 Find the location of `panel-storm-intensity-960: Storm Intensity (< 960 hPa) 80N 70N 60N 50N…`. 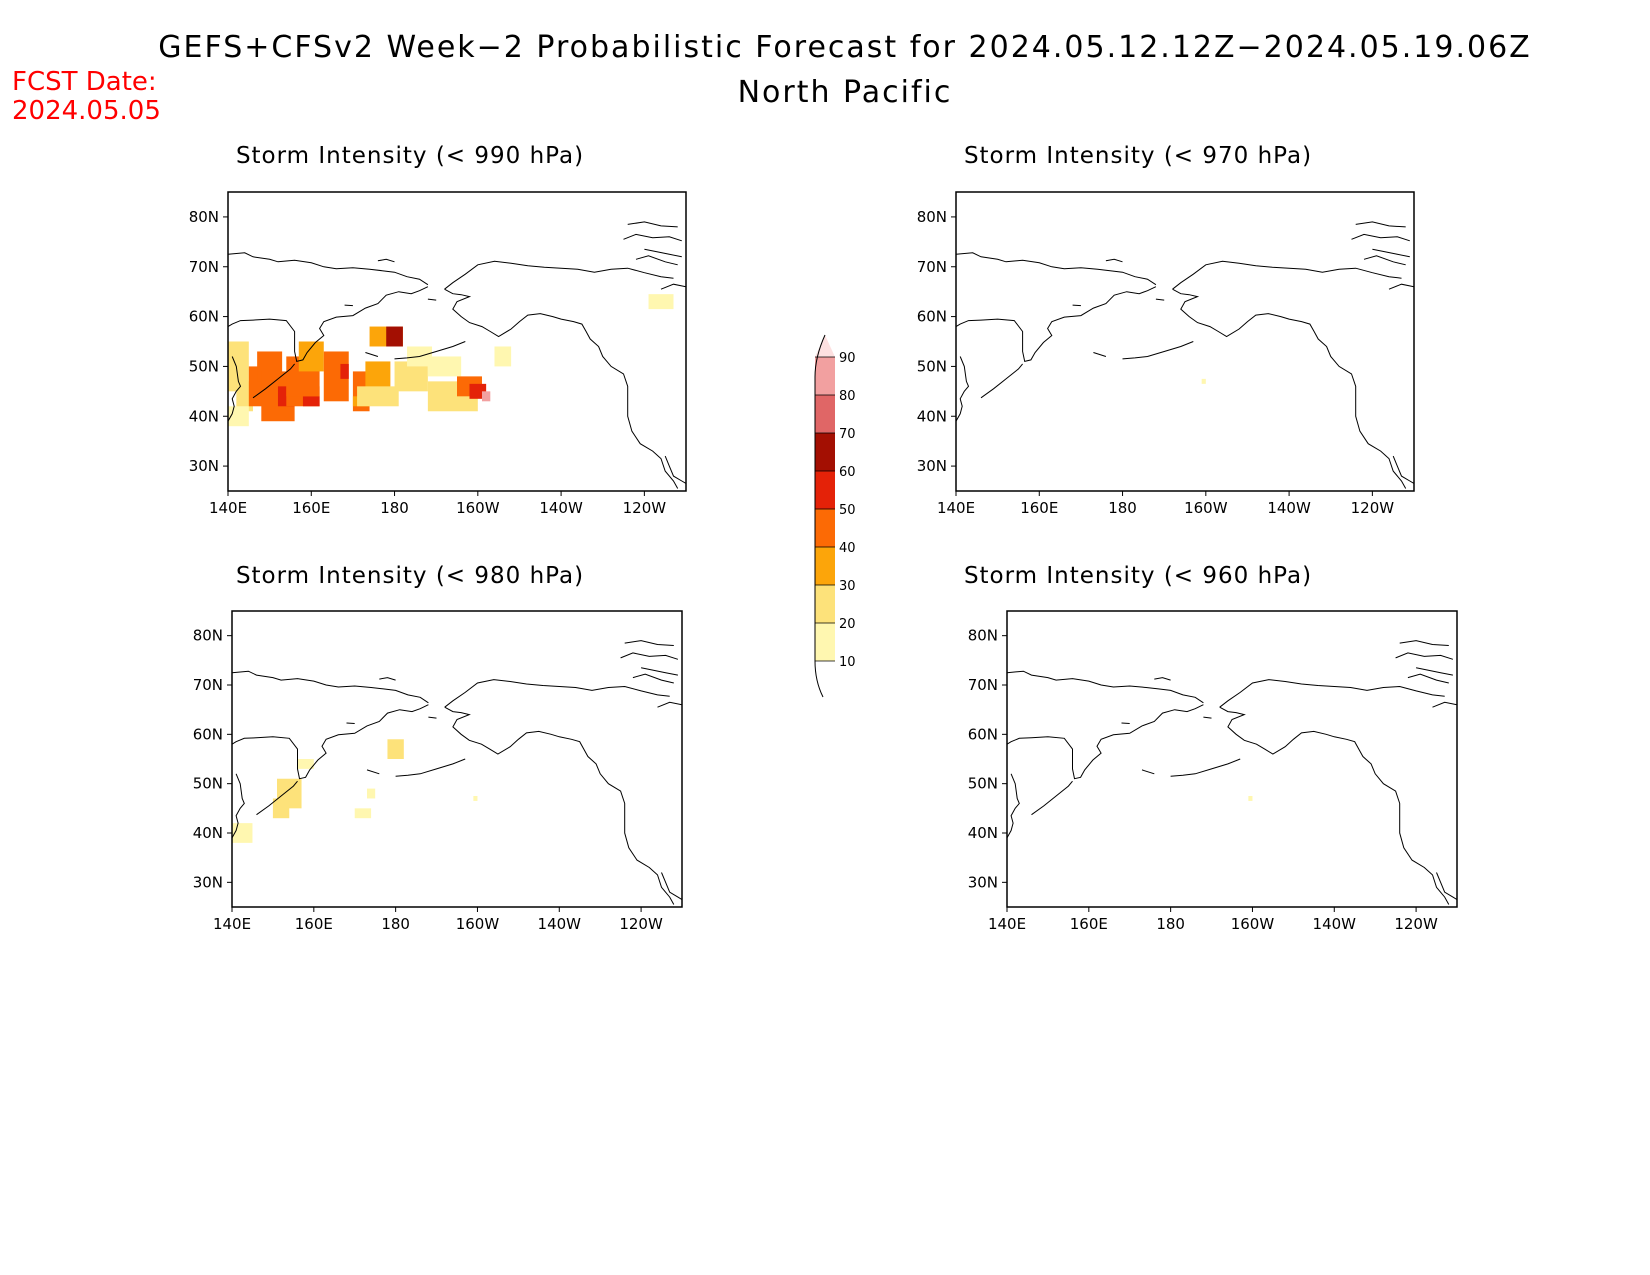

panel-storm-intensity-960: Storm Intensity (< 960 hPa) 80N 70N 60N 50N… is located at coordinates (1173, 750).